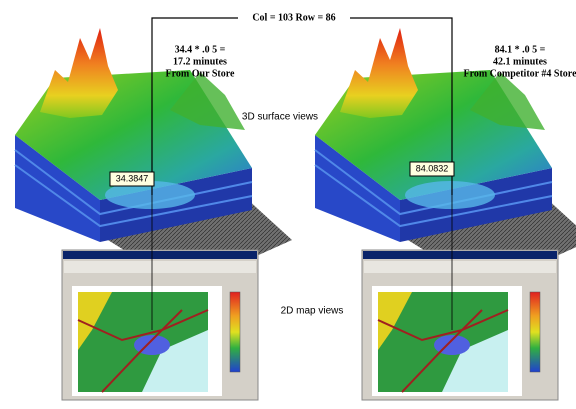 The height and width of the screenshot is (409, 576). What do you see at coordinates (200, 61) in the screenshot?
I see `left-result: 17.2 minutes` at bounding box center [200, 61].